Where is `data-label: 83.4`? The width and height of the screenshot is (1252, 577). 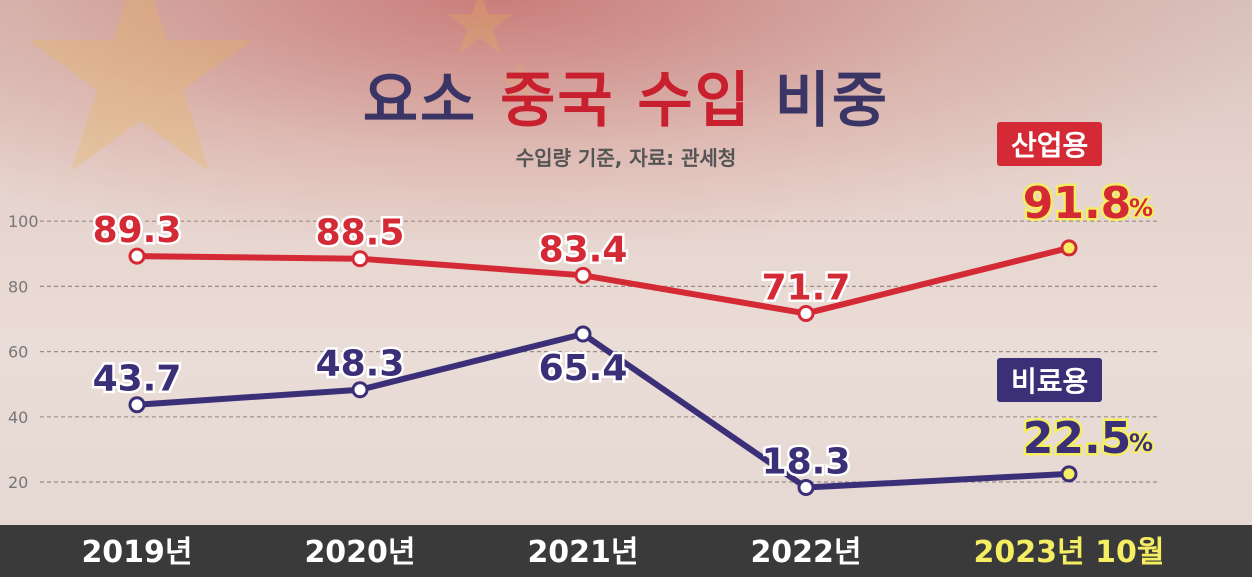 data-label: 83.4 is located at coordinates (583, 249).